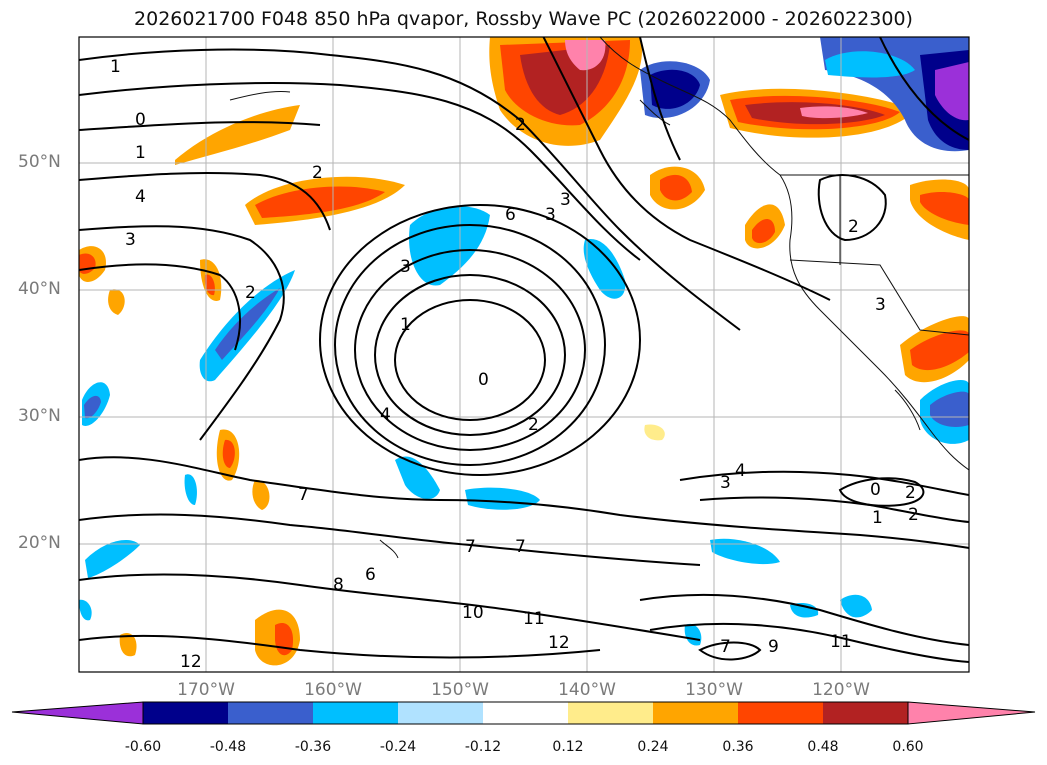 This screenshot has width=1047, height=765. I want to click on patch-sky-sw, so click(112, 559).